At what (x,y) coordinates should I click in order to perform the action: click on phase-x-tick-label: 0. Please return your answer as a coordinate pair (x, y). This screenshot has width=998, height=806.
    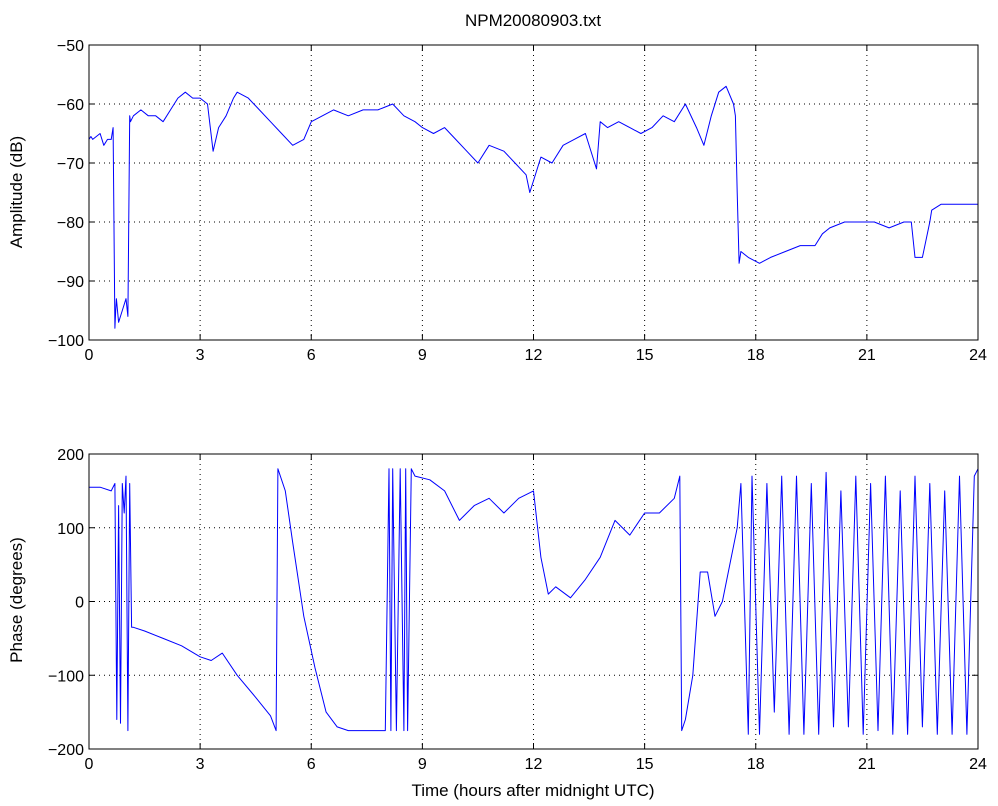
    Looking at the image, I should click on (89, 764).